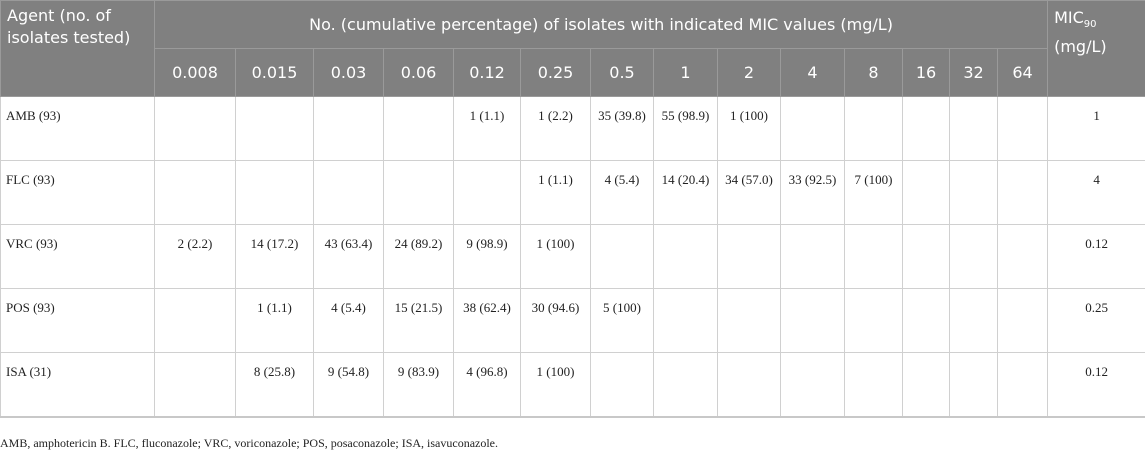  Describe the element at coordinates (874, 73) in the screenshot. I see `header-mic-value: 8` at that location.